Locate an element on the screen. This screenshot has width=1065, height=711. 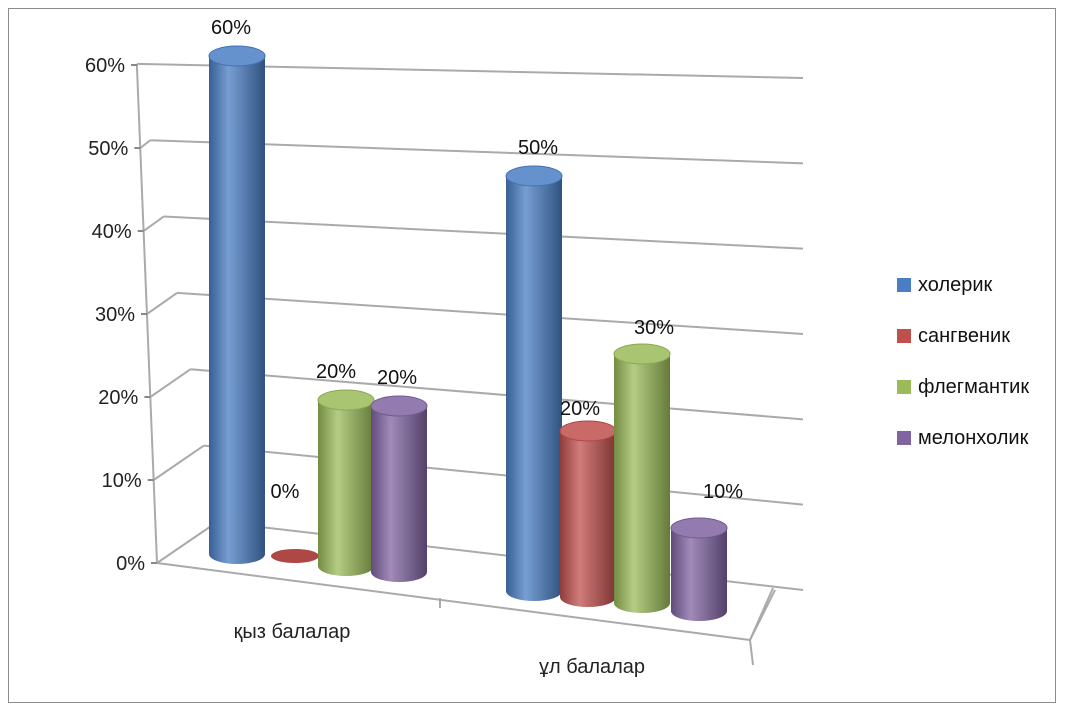
data-label: 30% is located at coordinates (654, 328).